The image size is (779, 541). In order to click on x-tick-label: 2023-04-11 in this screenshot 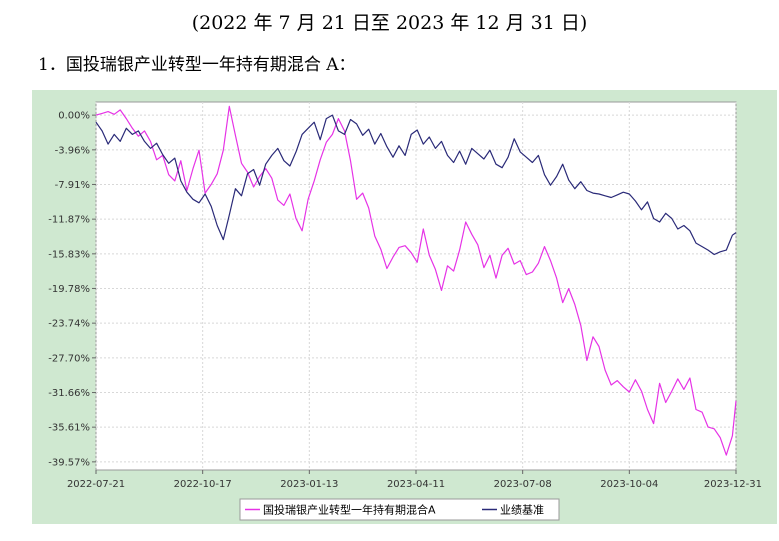, I will do `click(416, 484)`.